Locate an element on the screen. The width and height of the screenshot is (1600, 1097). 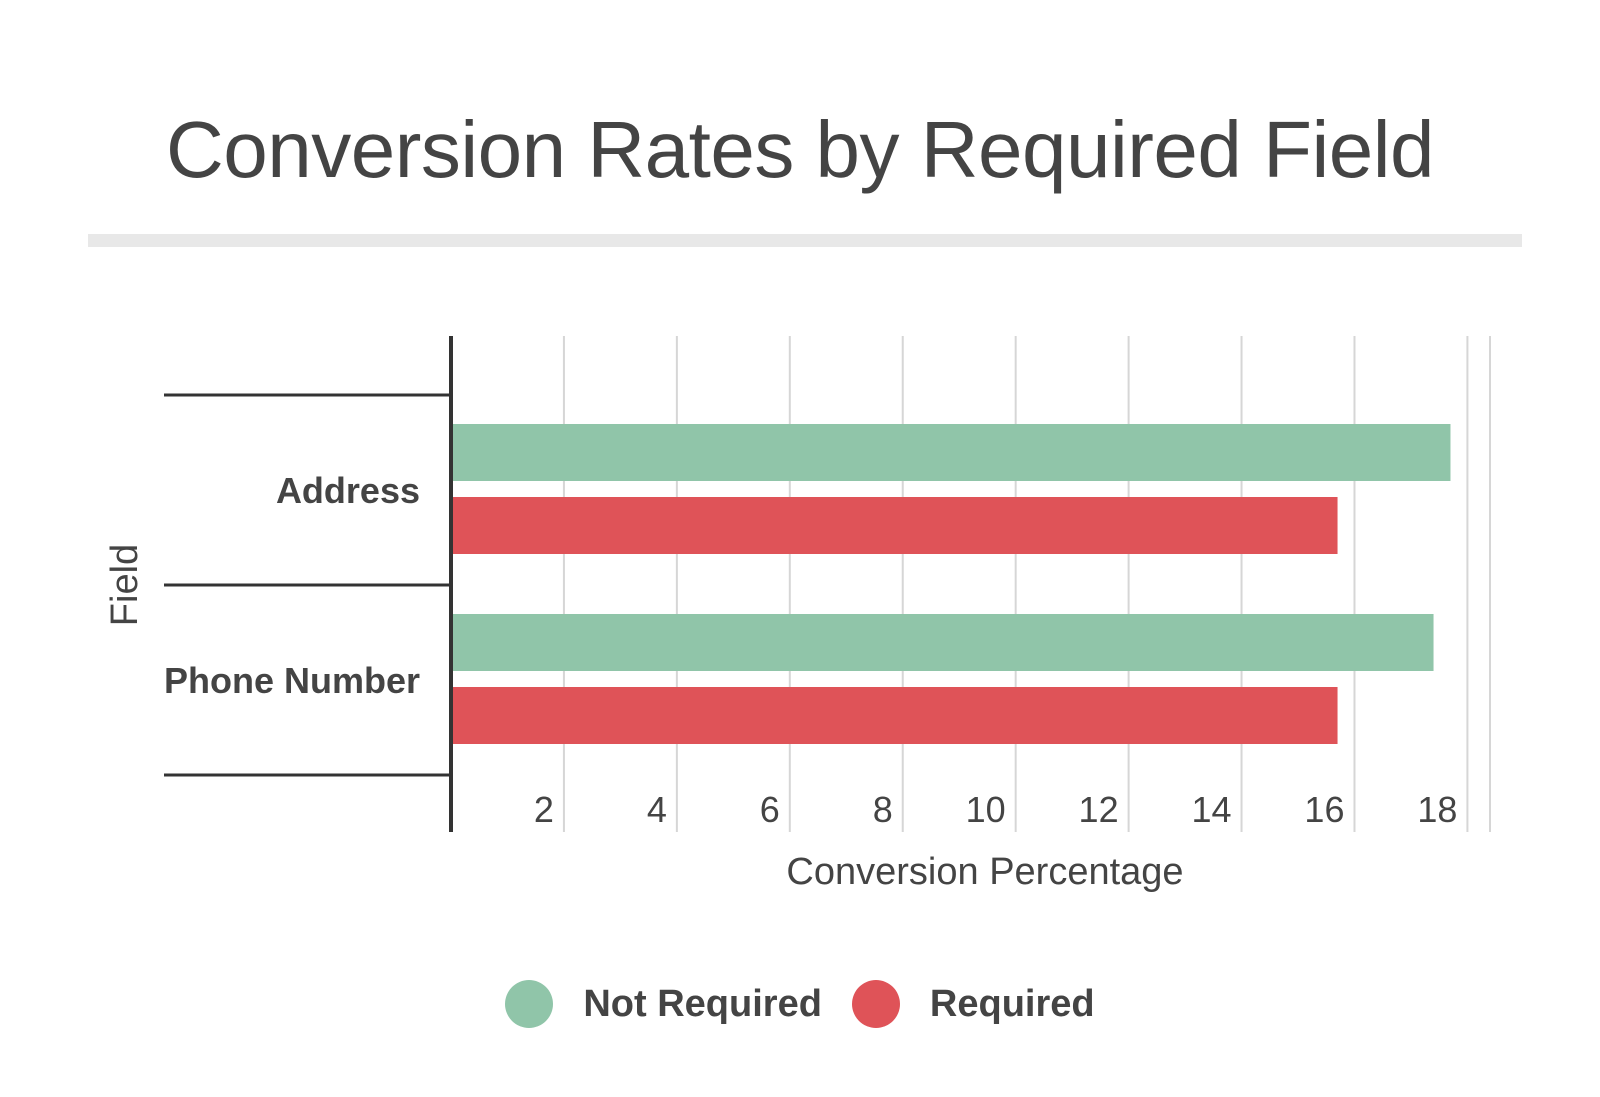
bar-address-not-required is located at coordinates (951, 452).